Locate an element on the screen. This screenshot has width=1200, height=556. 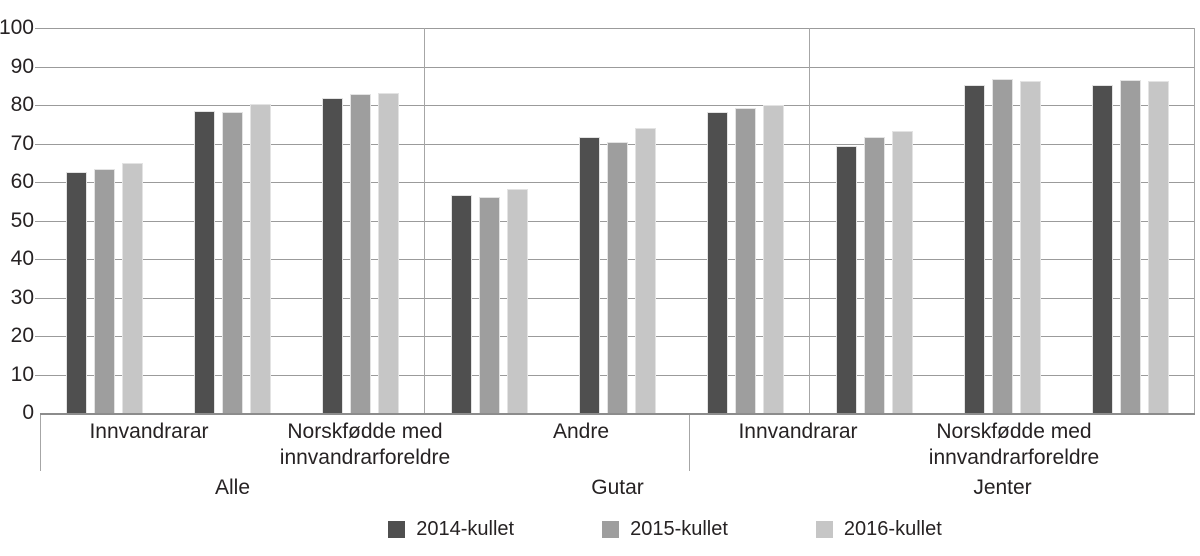
group-label-row: Alle Gutar Jenter is located at coordinates (617, 488).